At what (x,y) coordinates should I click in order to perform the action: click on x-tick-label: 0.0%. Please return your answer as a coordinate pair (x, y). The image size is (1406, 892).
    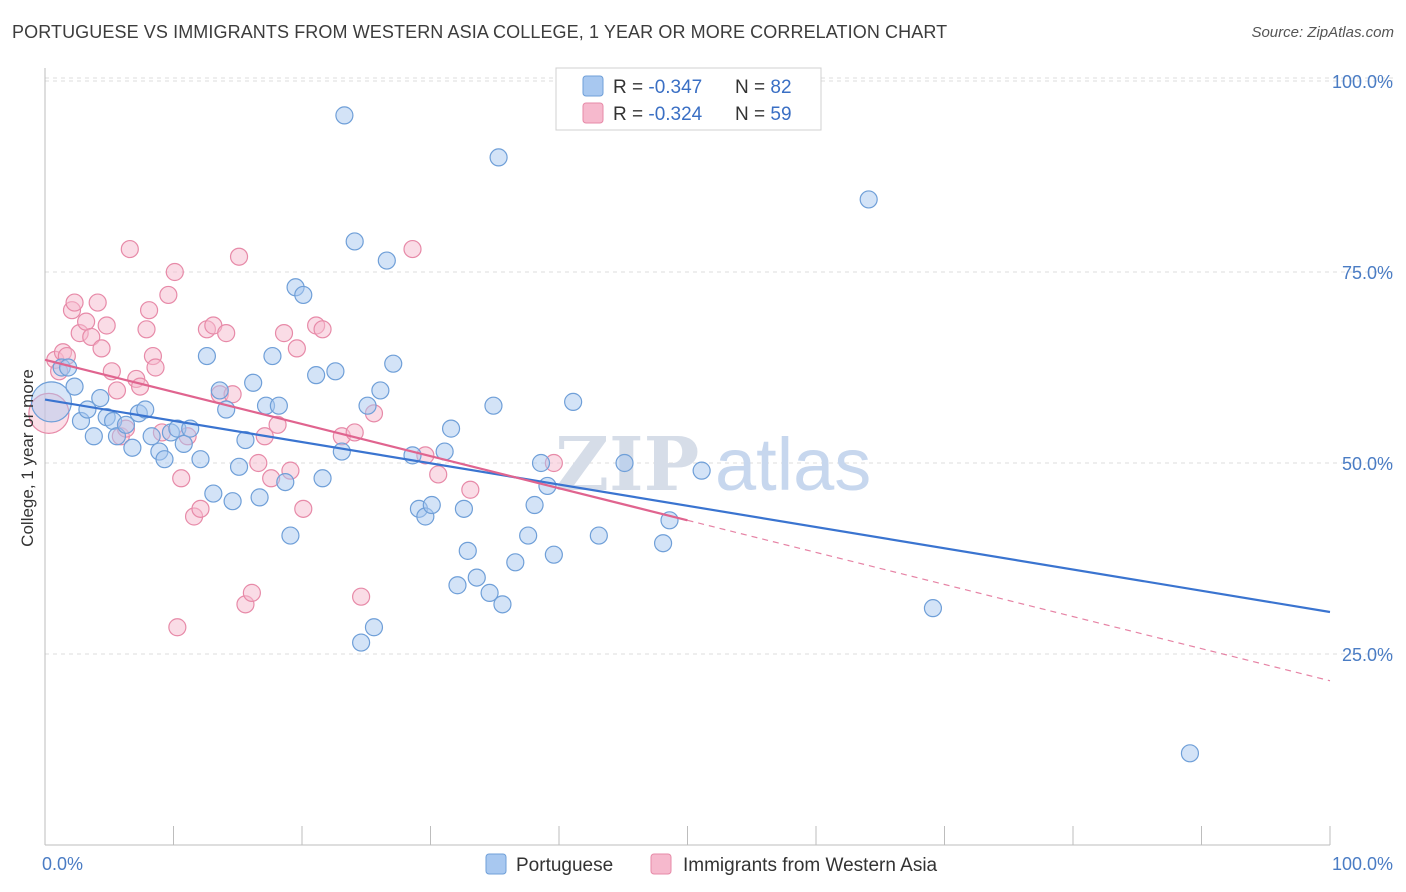
    Looking at the image, I should click on (62, 864).